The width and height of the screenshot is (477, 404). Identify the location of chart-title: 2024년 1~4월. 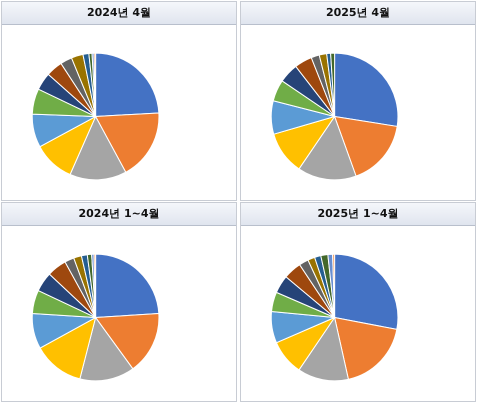
(119, 214).